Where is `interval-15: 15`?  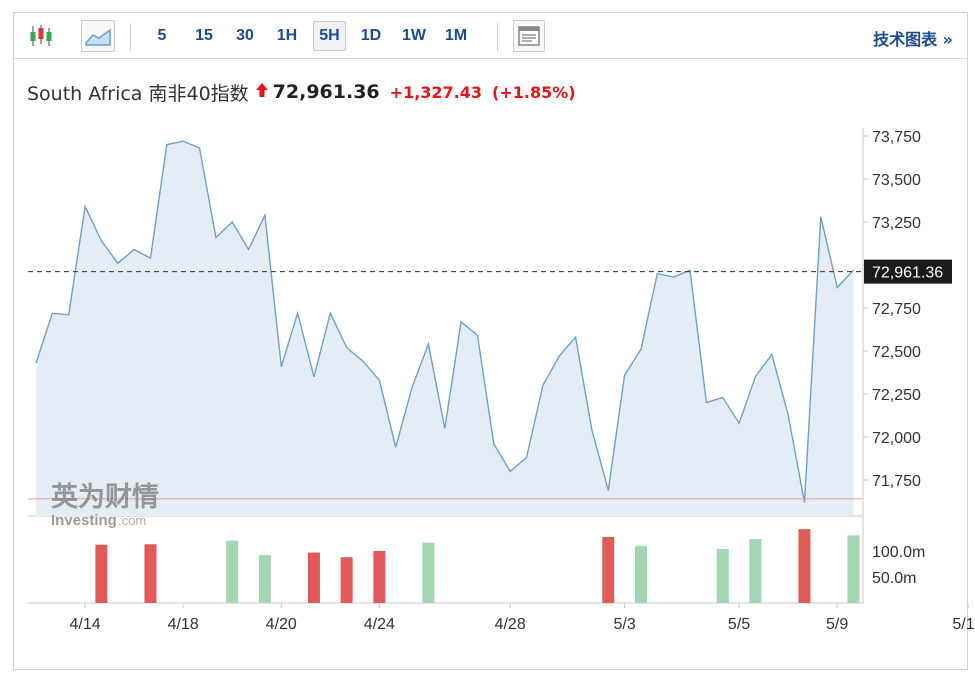
interval-15: 15 is located at coordinates (204, 35).